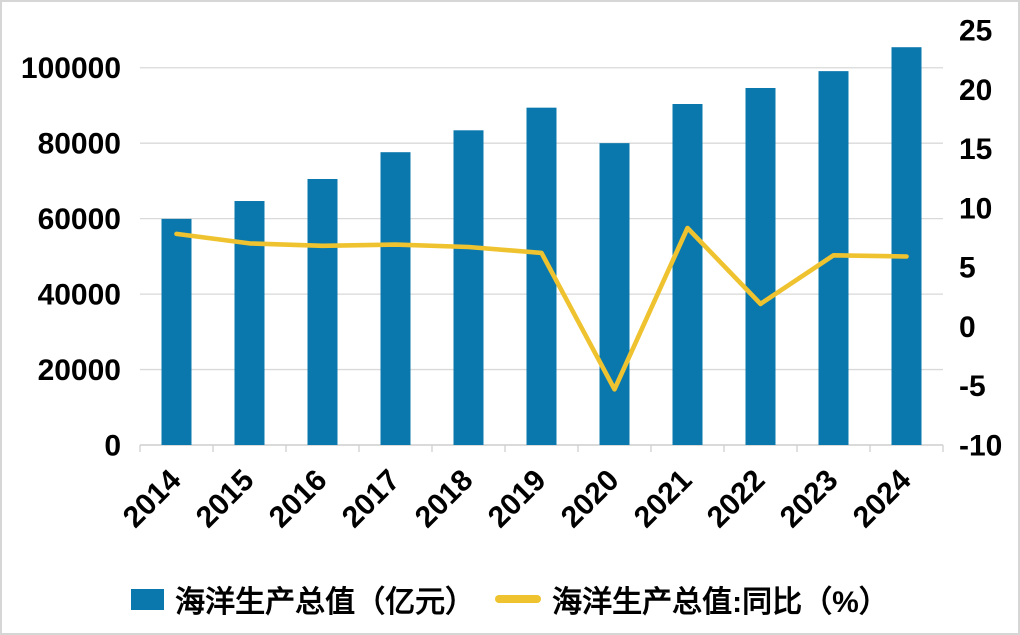 The image size is (1020, 635). What do you see at coordinates (975, 90) in the screenshot?
I see `right-axis-tick-label: 20` at bounding box center [975, 90].